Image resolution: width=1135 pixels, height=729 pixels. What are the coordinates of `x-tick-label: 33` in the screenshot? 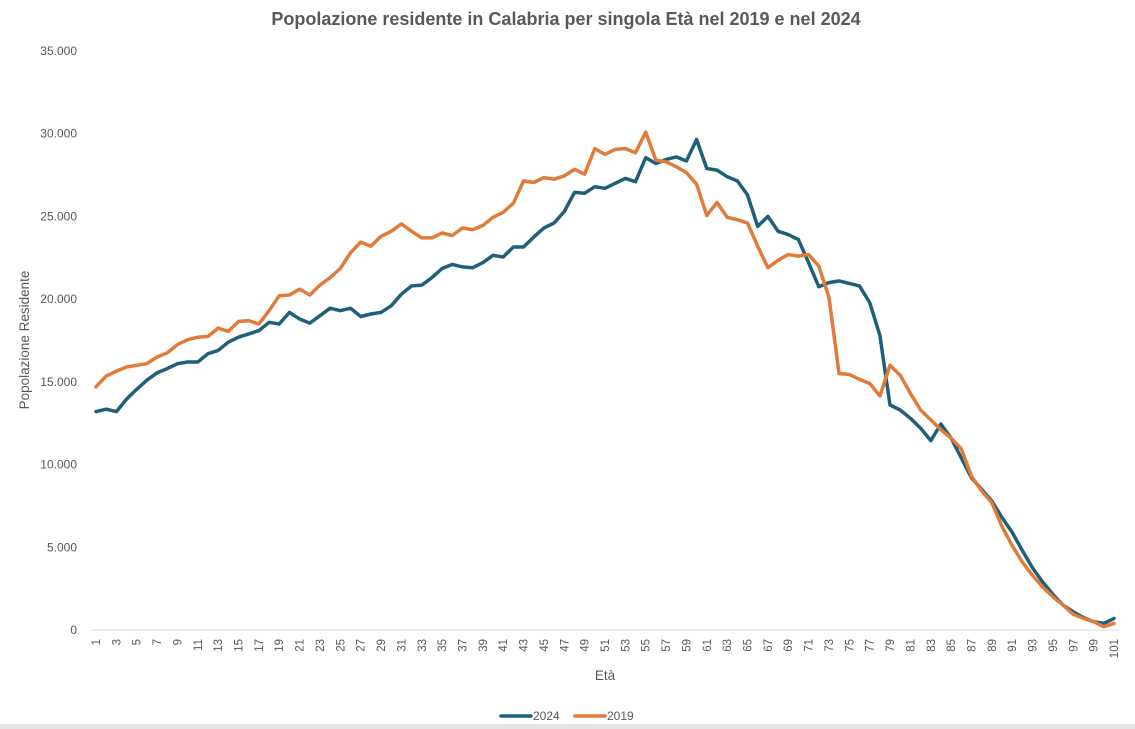 It's located at (423, 645).